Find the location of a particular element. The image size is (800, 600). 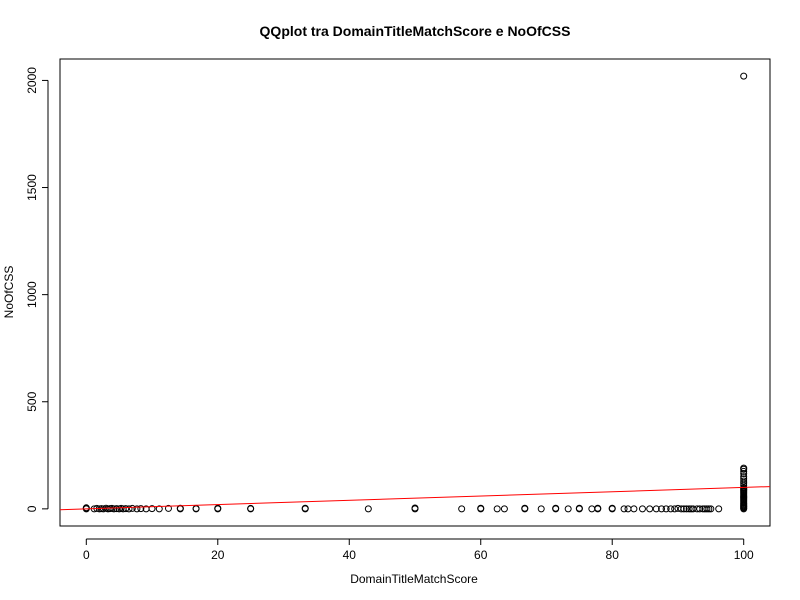

x-tick-label: 0 is located at coordinates (86, 555).